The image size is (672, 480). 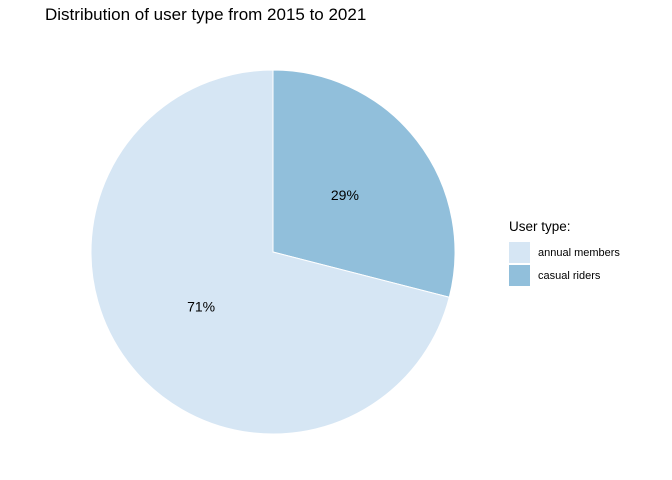 I want to click on legend: User type: annual members casual riders, so click(x=564, y=253).